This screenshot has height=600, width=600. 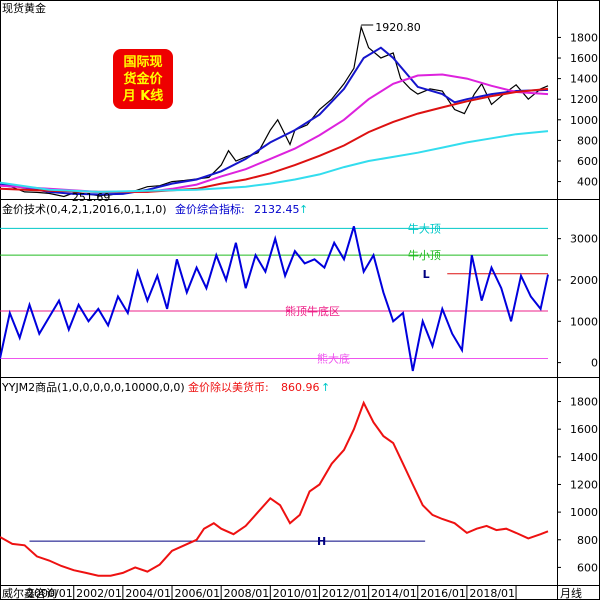 What do you see at coordinates (426, 274) in the screenshot?
I see `l-marker: L` at bounding box center [426, 274].